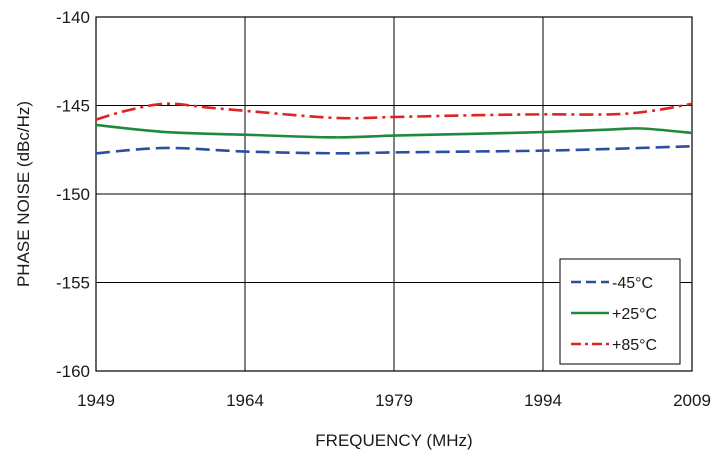 The image size is (715, 451). Describe the element at coordinates (634, 314) in the screenshot. I see `legend-label: +25°C` at that location.